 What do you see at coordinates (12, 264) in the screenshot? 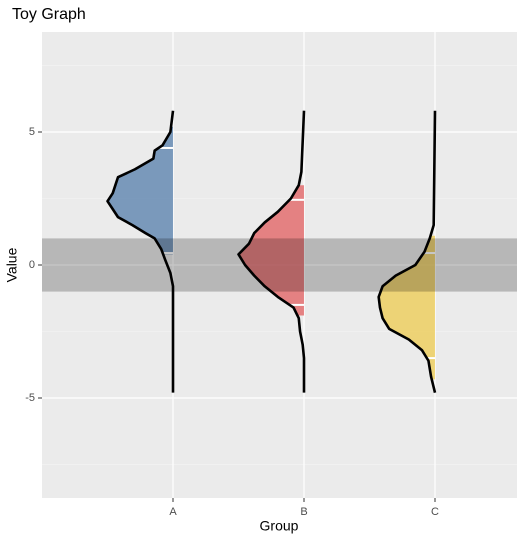
I see `y-axis-title: Value` at bounding box center [12, 264].